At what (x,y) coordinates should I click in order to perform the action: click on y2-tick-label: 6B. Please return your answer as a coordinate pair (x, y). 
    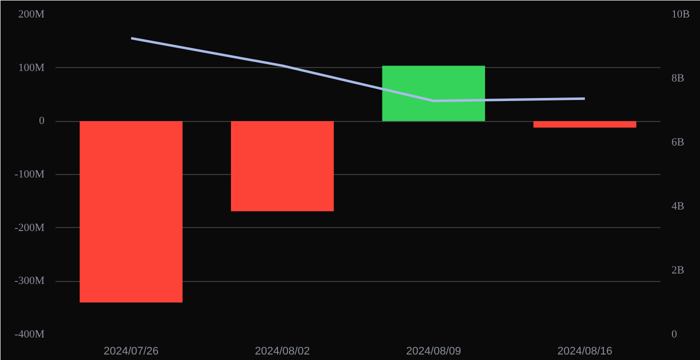
    Looking at the image, I should click on (678, 142).